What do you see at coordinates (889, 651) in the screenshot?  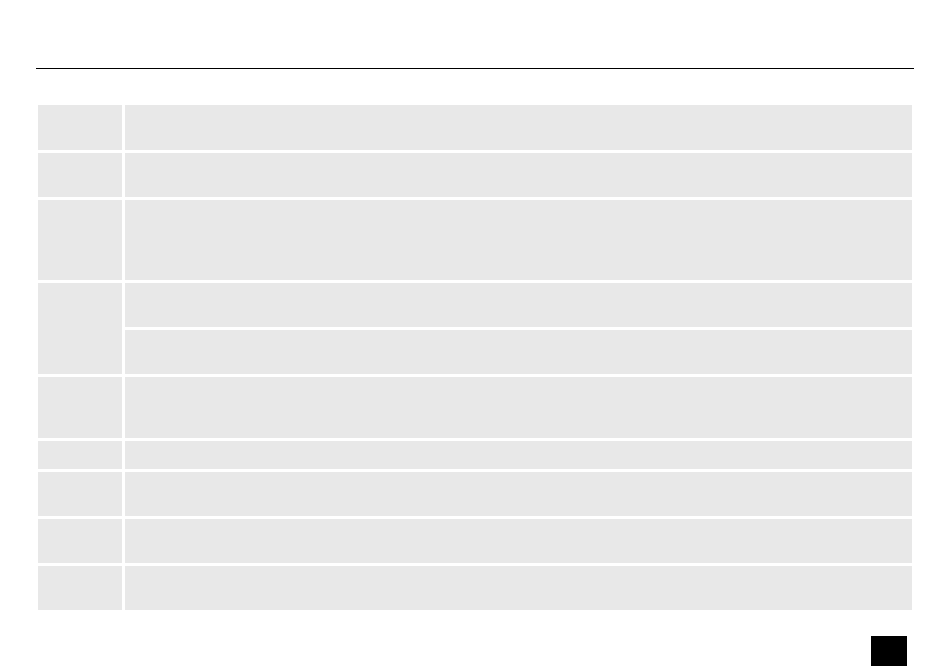 I see `page-marker-block` at bounding box center [889, 651].